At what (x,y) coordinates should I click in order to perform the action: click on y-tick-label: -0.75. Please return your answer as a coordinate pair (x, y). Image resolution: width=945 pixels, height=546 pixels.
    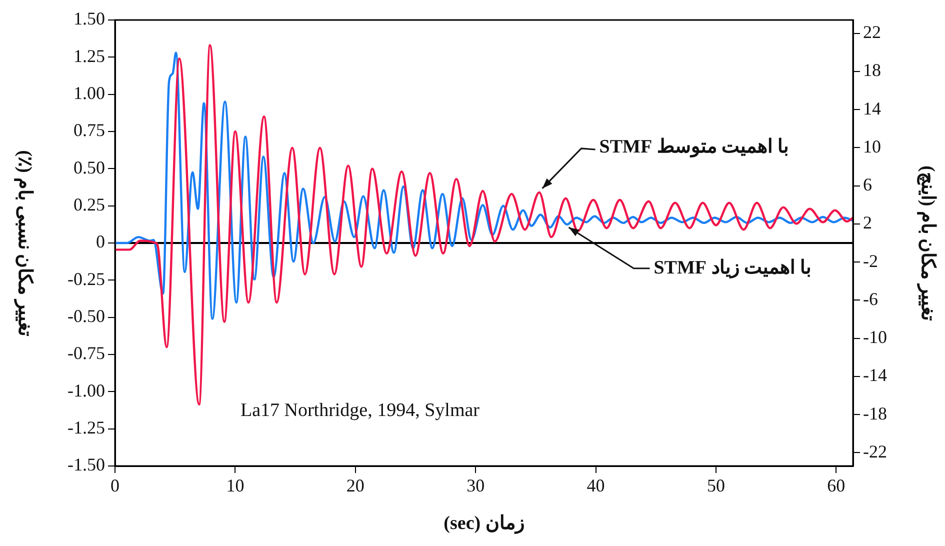
    Looking at the image, I should click on (86, 353).